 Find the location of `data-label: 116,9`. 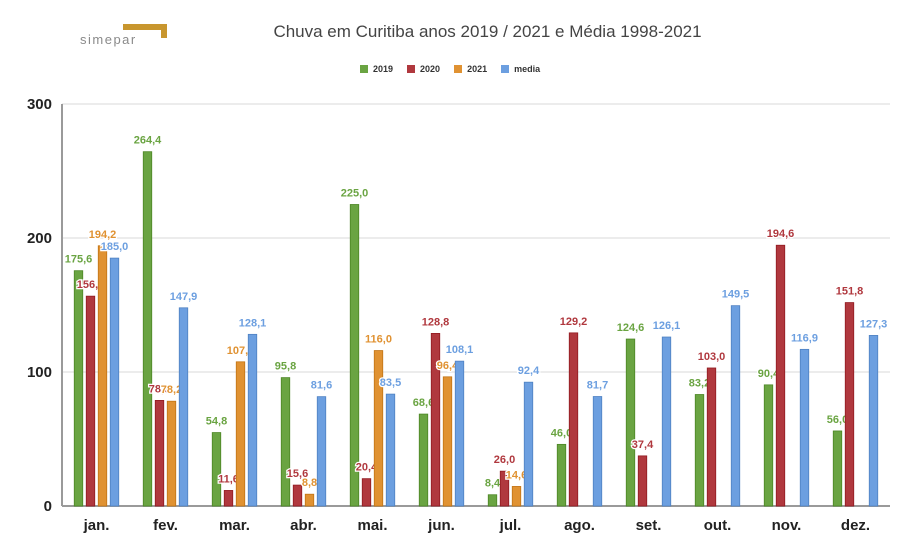

data-label: 116,9 is located at coordinates (804, 338).